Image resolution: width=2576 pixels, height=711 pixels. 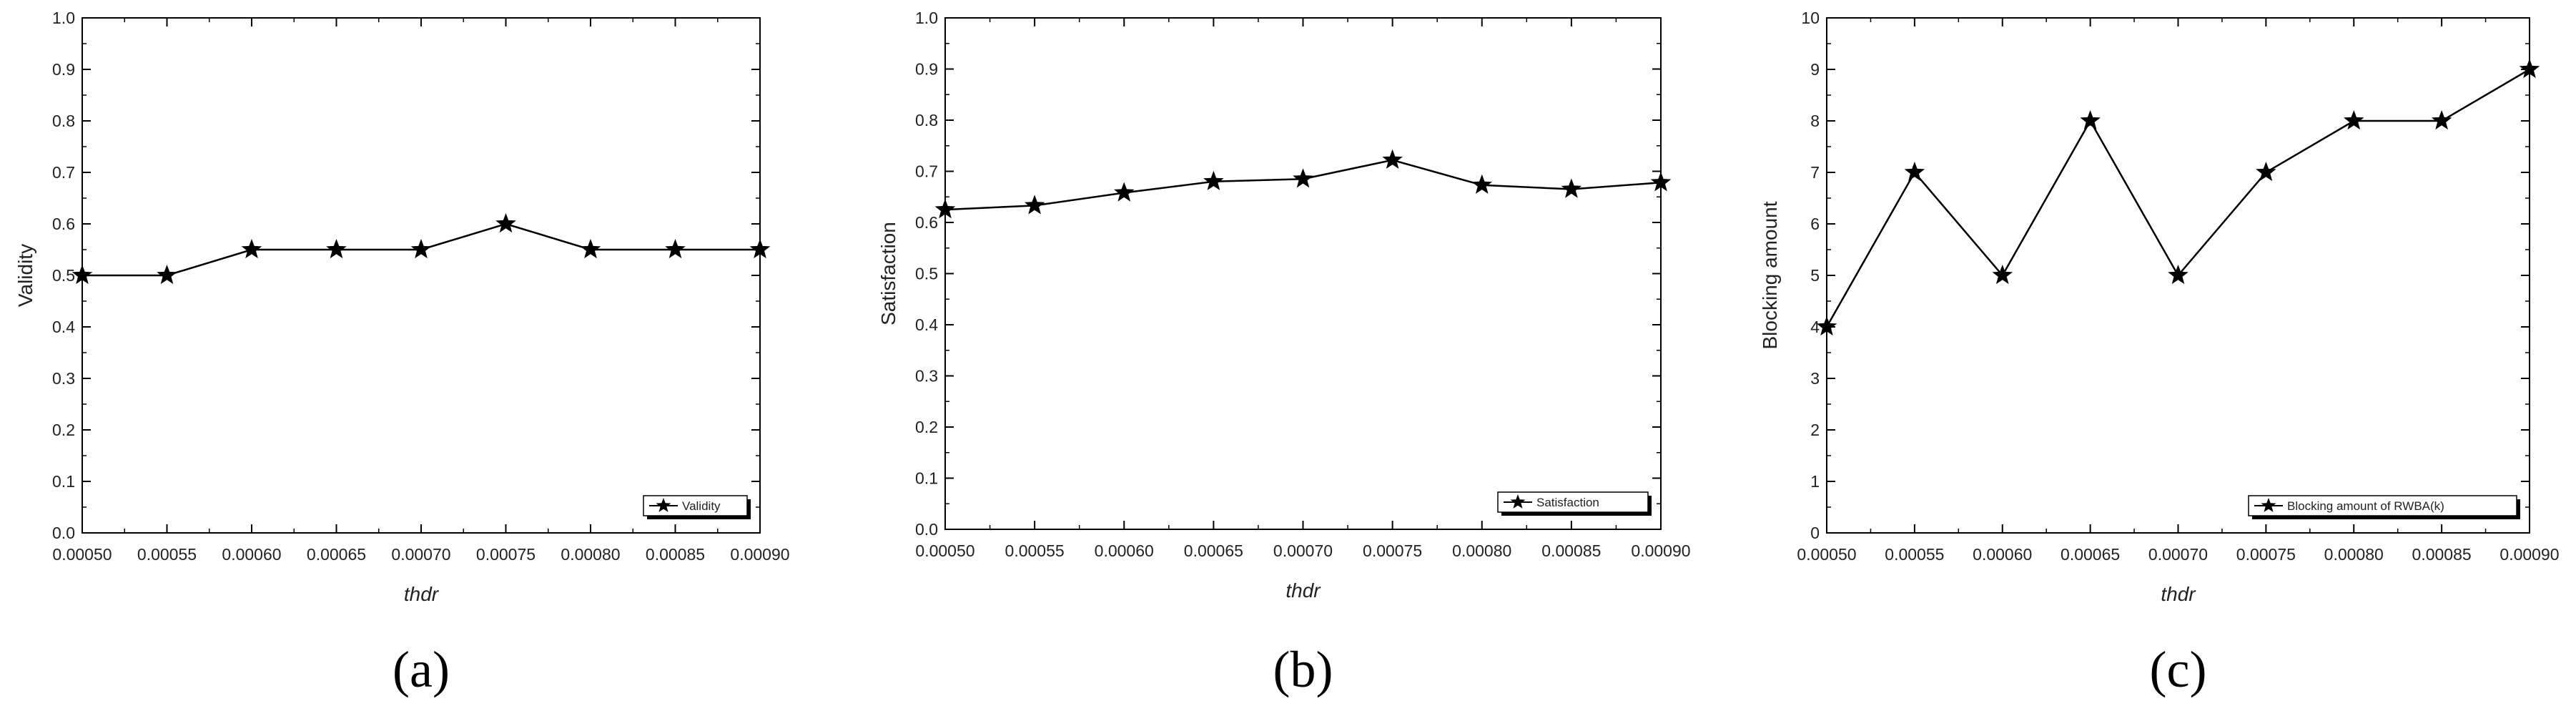 I want to click on y-tick-label: 1, so click(x=1815, y=481).